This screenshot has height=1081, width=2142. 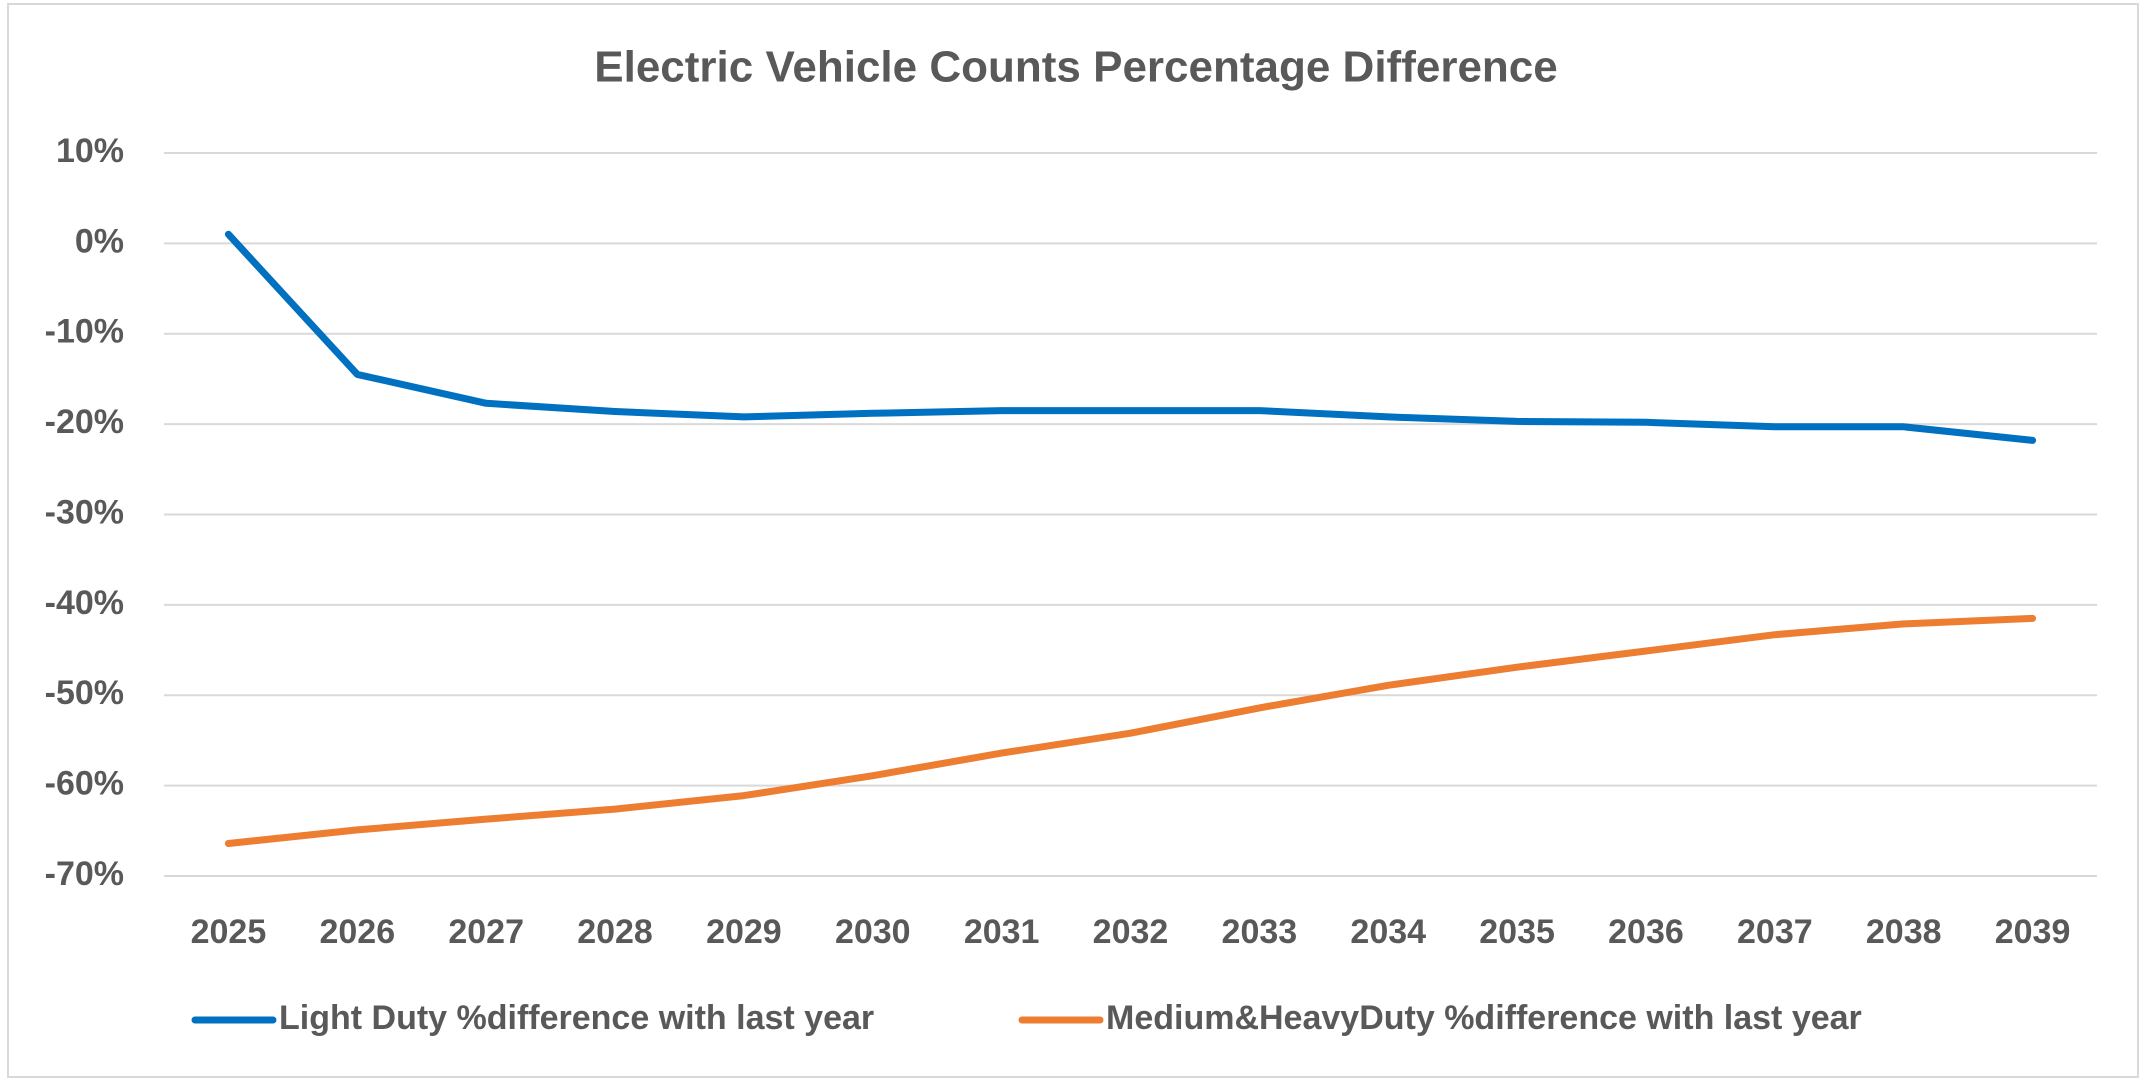 I want to click on y-tick-label: -40%, so click(x=84, y=603).